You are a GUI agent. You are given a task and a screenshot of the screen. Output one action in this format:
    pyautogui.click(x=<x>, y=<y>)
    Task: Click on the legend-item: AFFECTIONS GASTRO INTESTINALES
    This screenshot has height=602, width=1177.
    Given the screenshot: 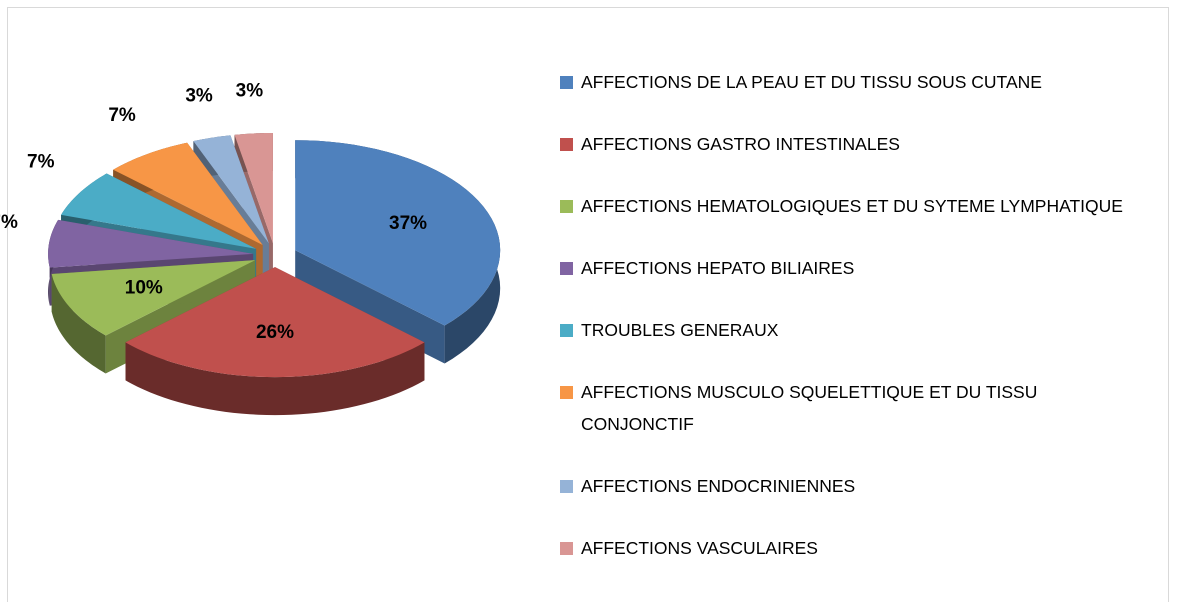 What is the action you would take?
    pyautogui.click(x=860, y=144)
    